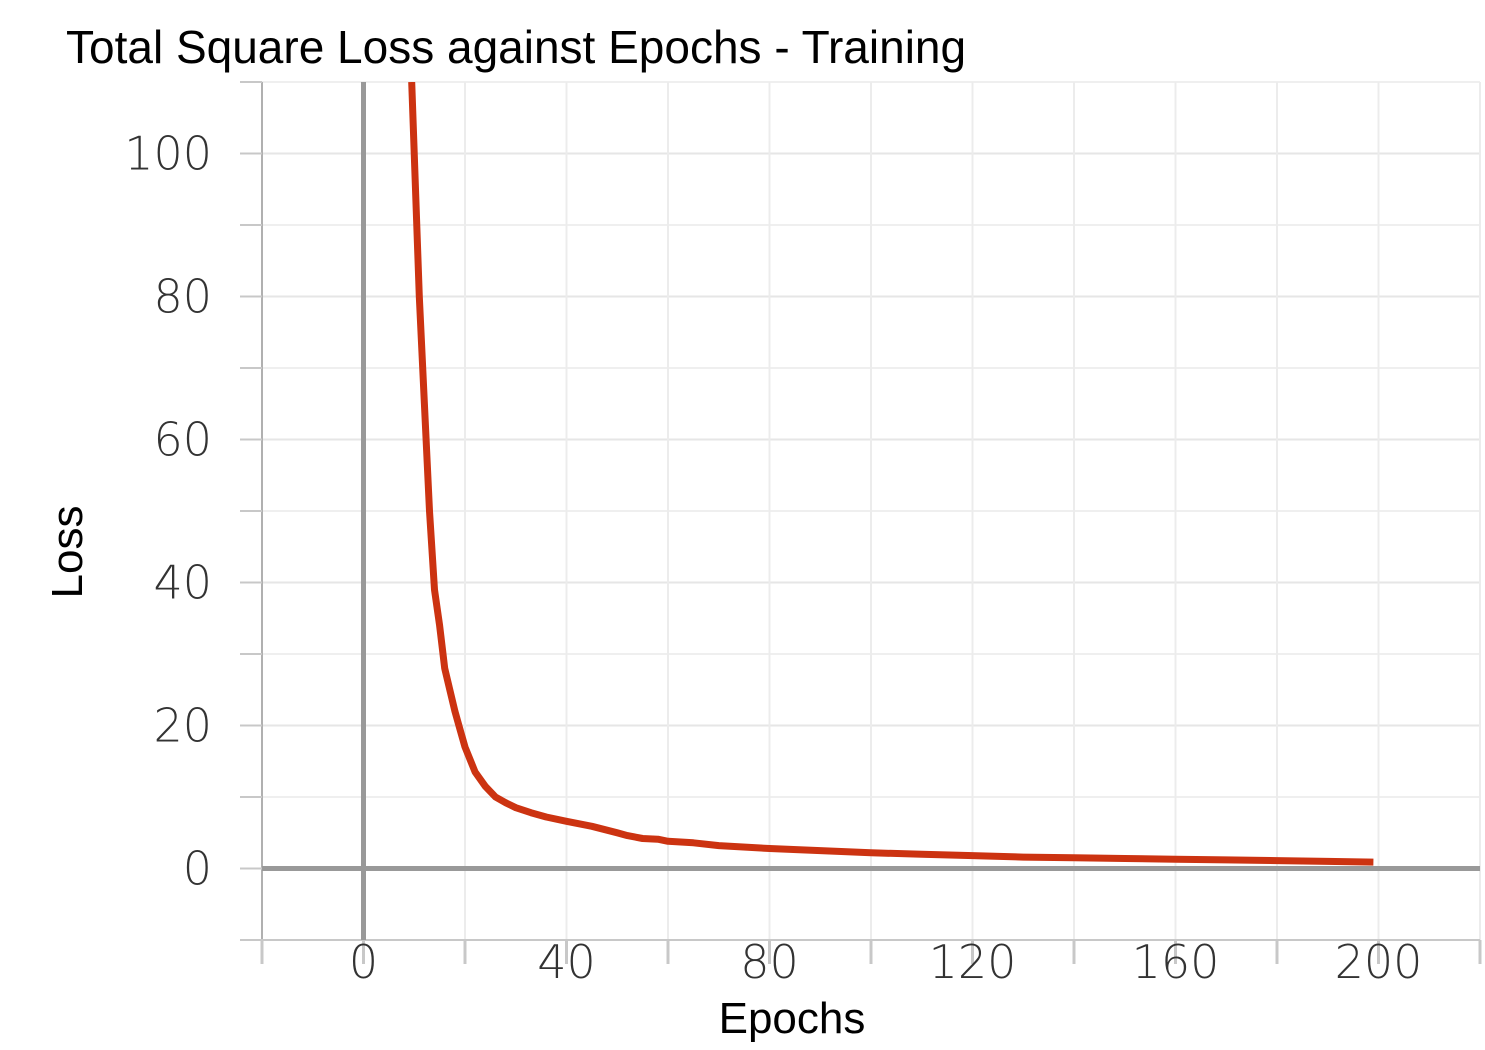 This screenshot has width=1485, height=1050. What do you see at coordinates (566, 962) in the screenshot?
I see `x-tick-label: 40` at bounding box center [566, 962].